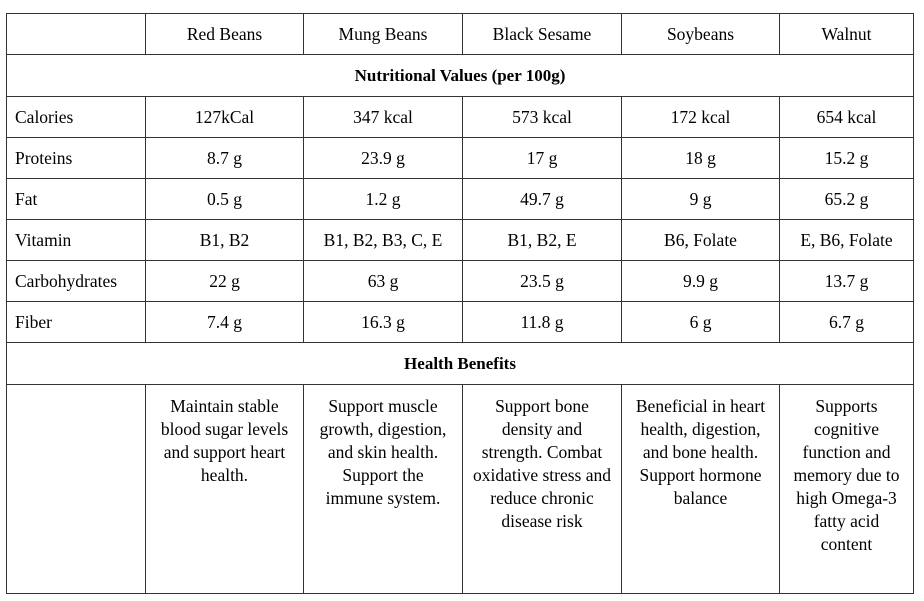 Image resolution: width=924 pixels, height=601 pixels. I want to click on table-cell: B6, Folate, so click(700, 240).